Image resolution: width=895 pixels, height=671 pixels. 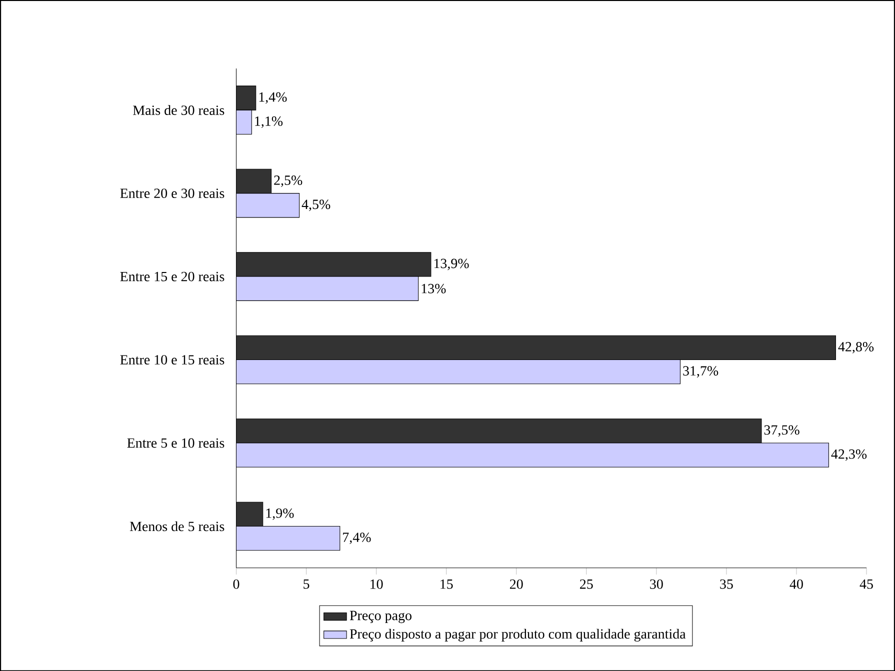 What do you see at coordinates (236, 584) in the screenshot?
I see `x-tick-label: 0` at bounding box center [236, 584].